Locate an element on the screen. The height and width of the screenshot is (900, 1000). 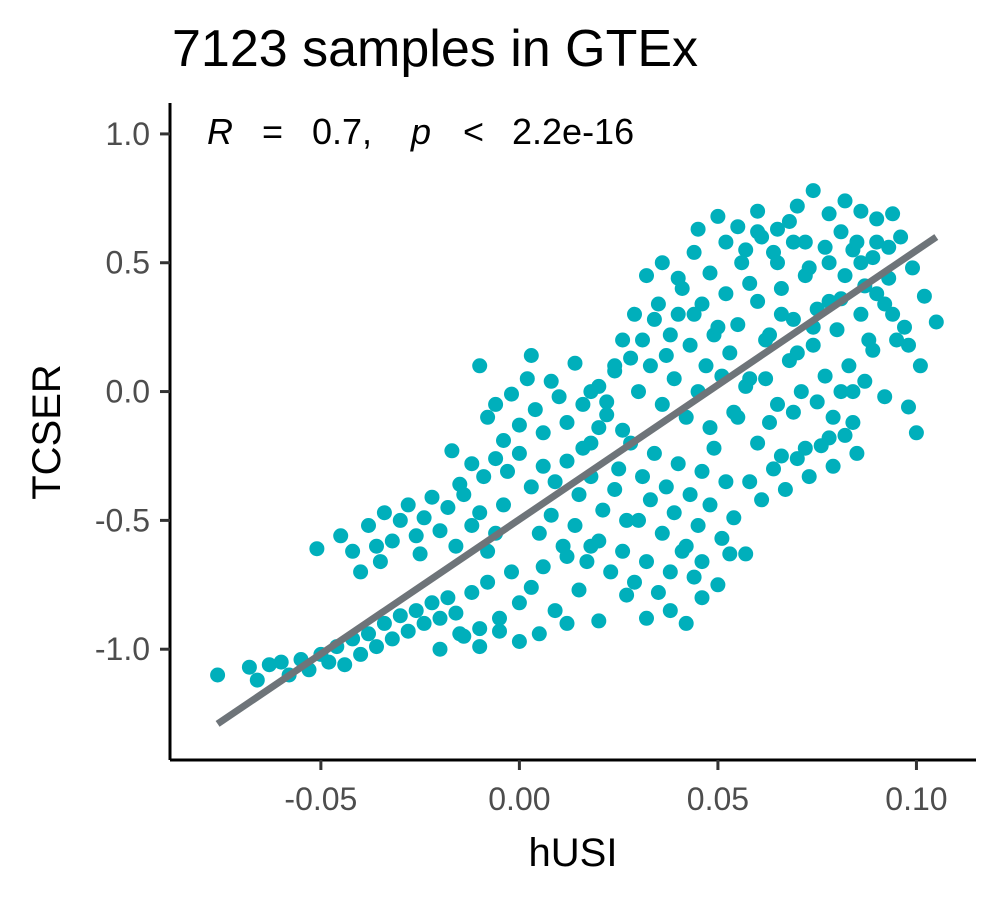
annotation-p-symbol: p is located at coordinates (420, 131).